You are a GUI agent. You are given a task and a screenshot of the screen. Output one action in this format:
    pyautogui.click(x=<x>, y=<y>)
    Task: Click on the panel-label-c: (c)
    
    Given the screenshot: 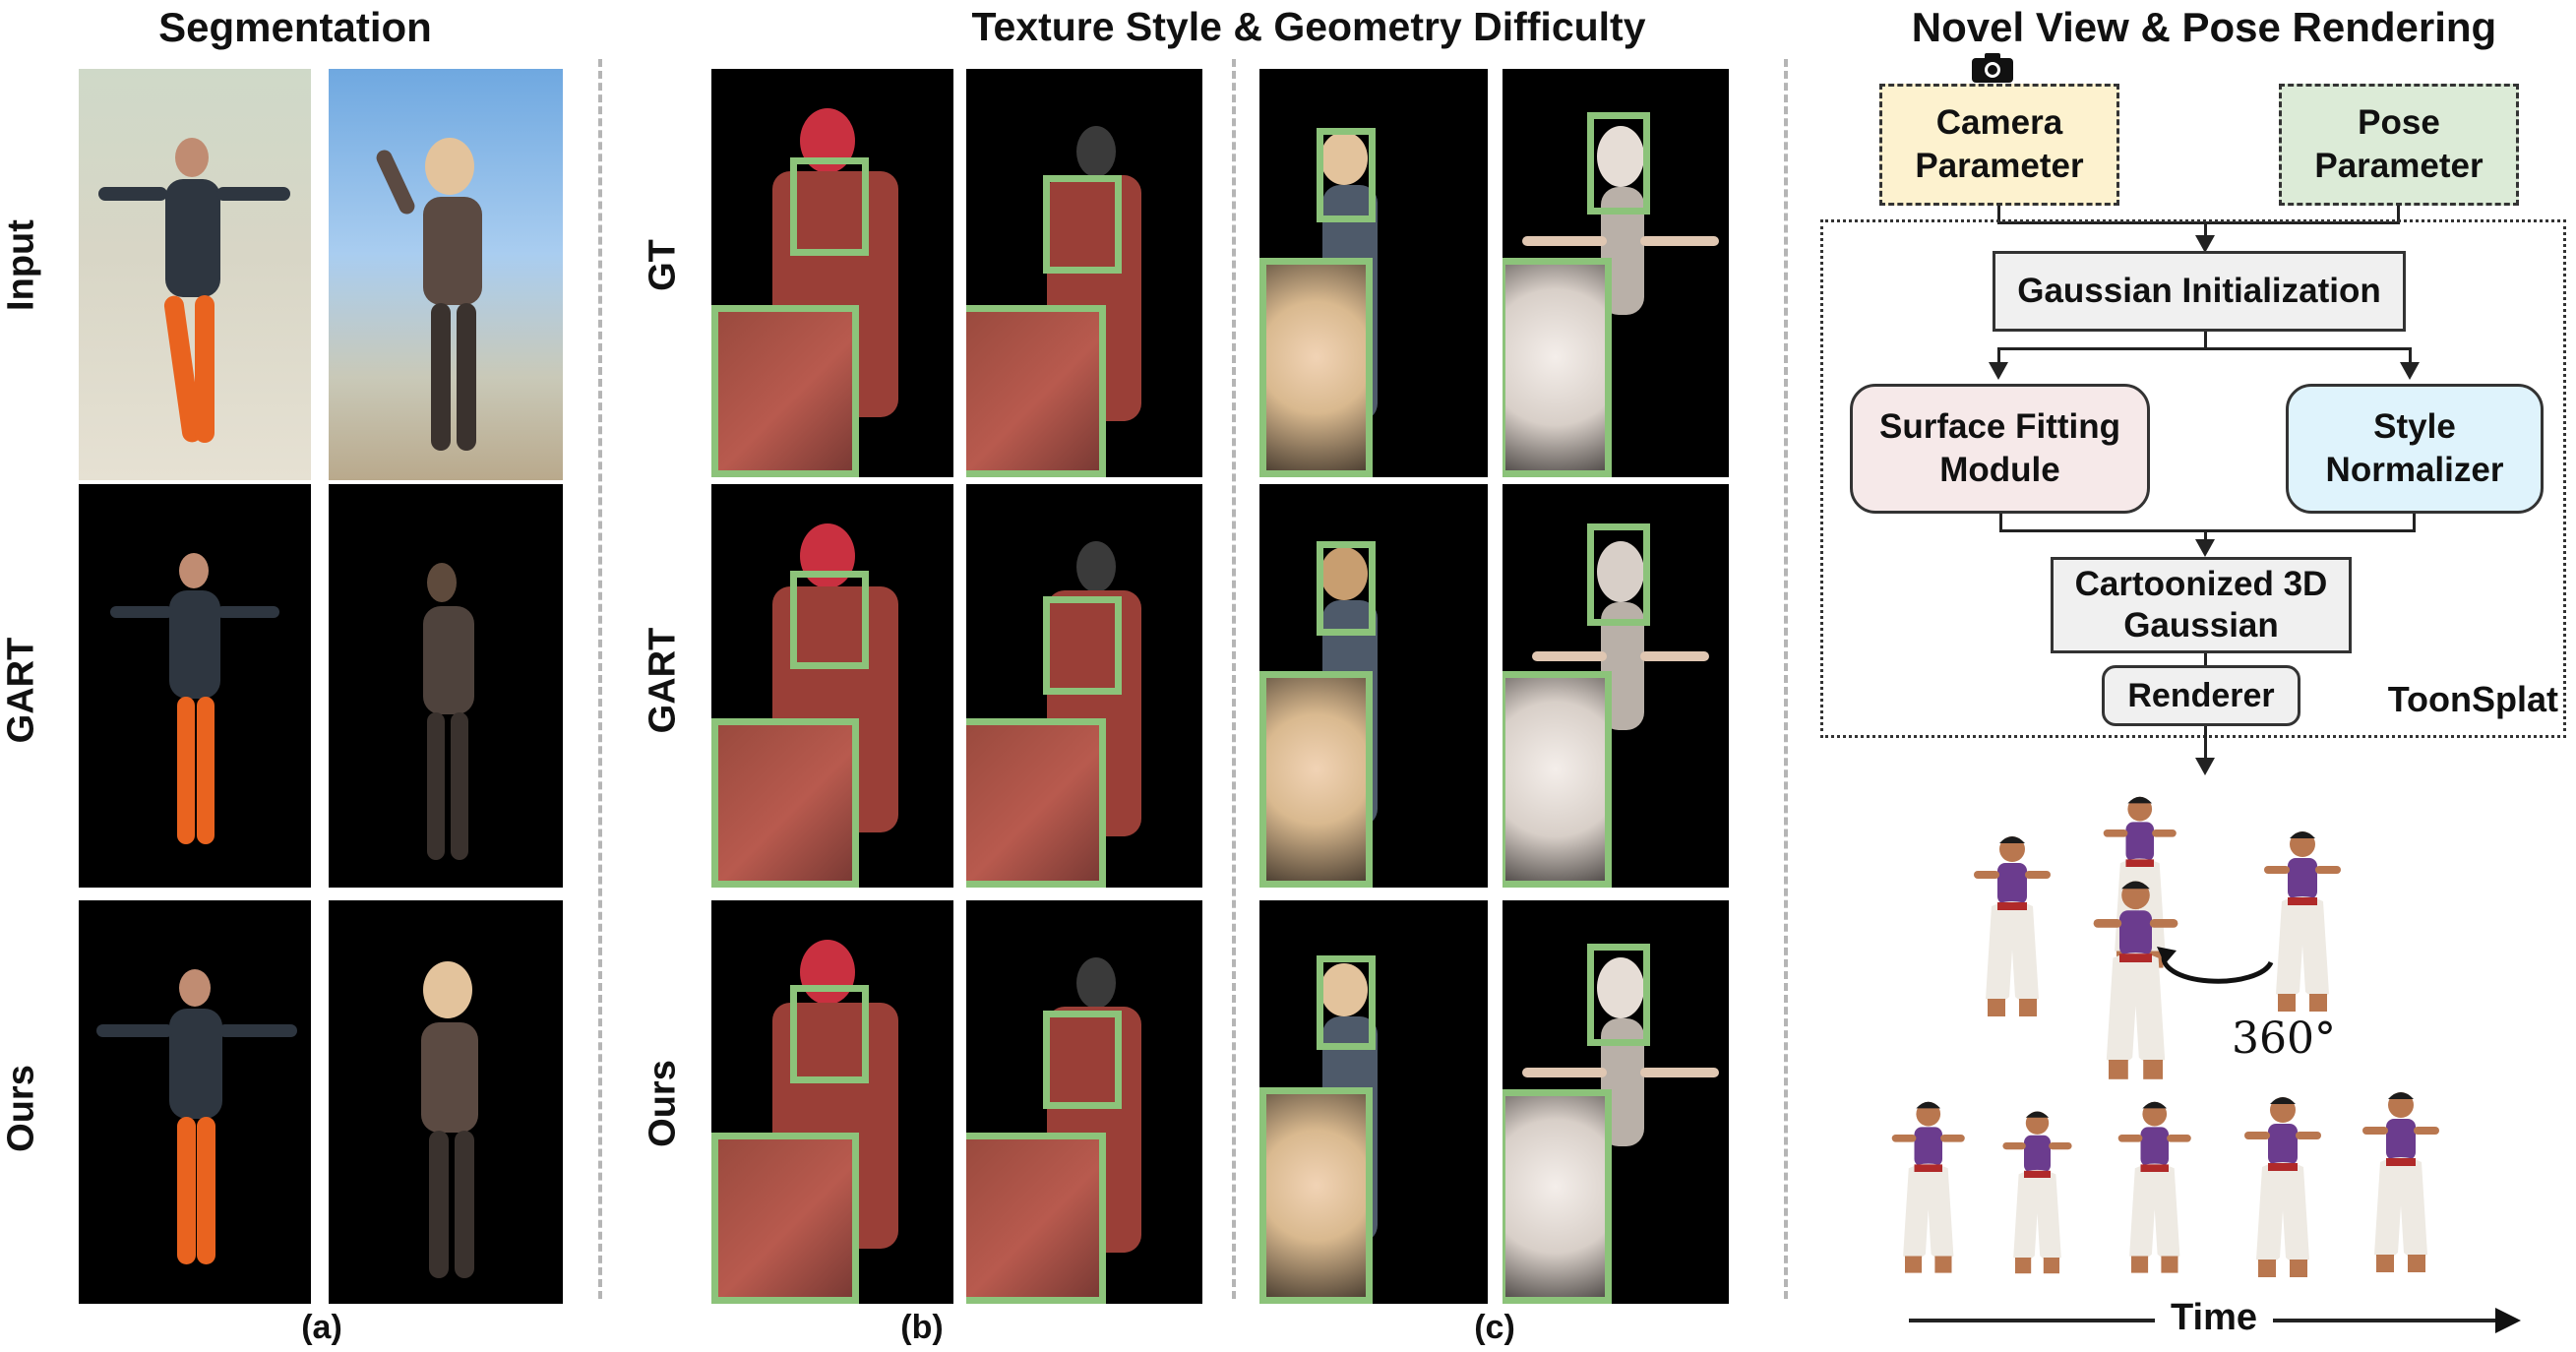 What is the action you would take?
    pyautogui.click(x=1494, y=1327)
    